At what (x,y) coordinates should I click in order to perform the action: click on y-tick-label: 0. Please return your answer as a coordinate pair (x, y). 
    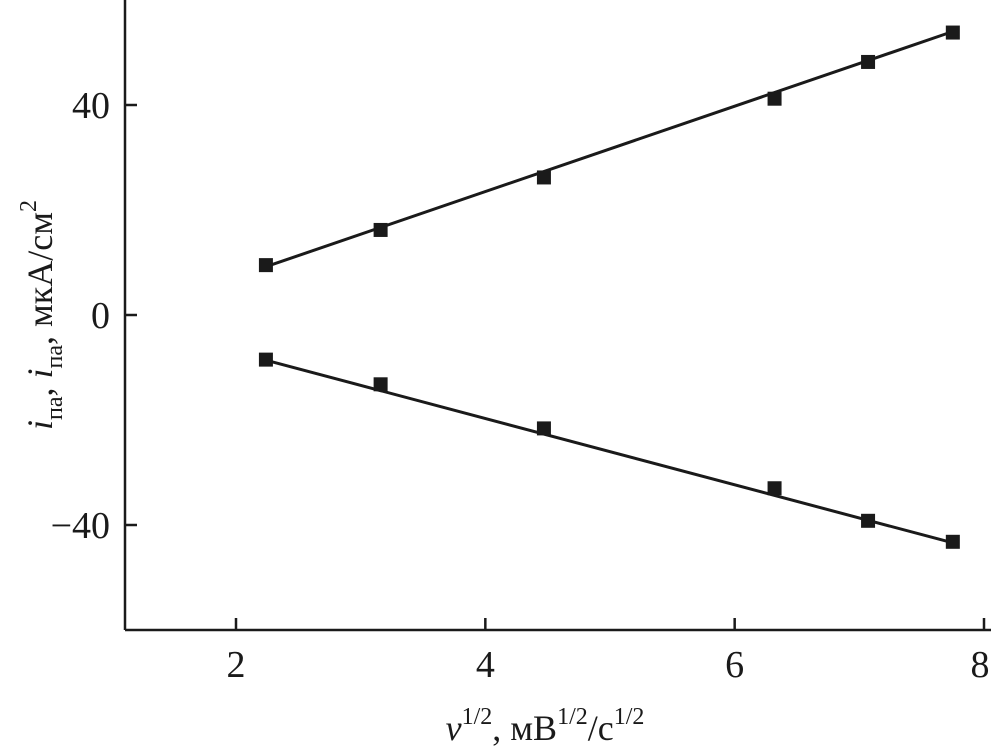
    Looking at the image, I should click on (100, 316).